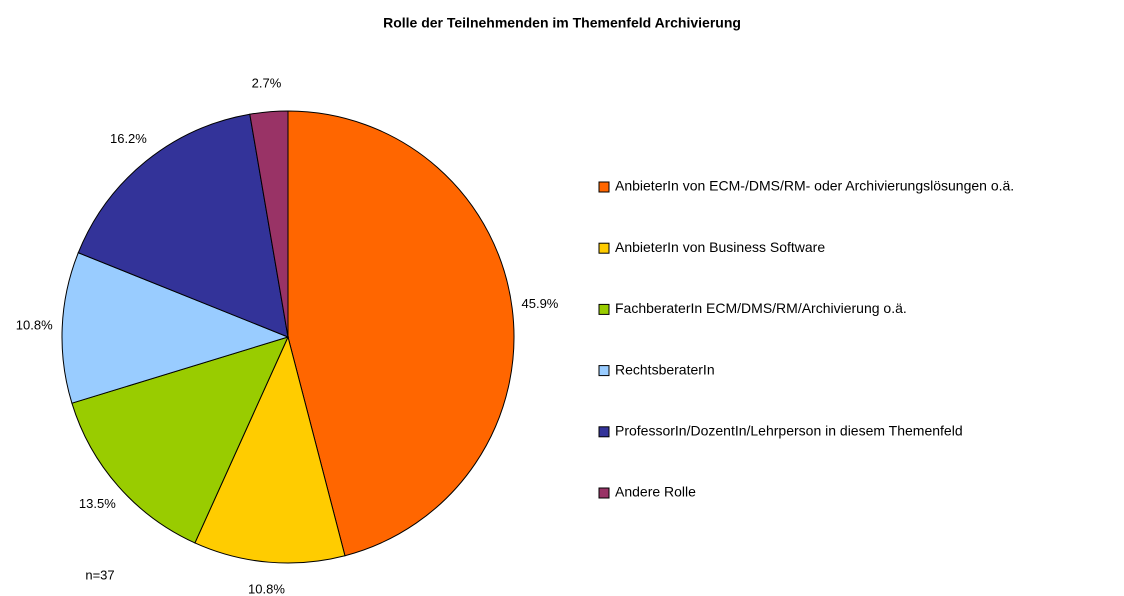  Describe the element at coordinates (97, 503) in the screenshot. I see `data-label: 13.5%` at that location.